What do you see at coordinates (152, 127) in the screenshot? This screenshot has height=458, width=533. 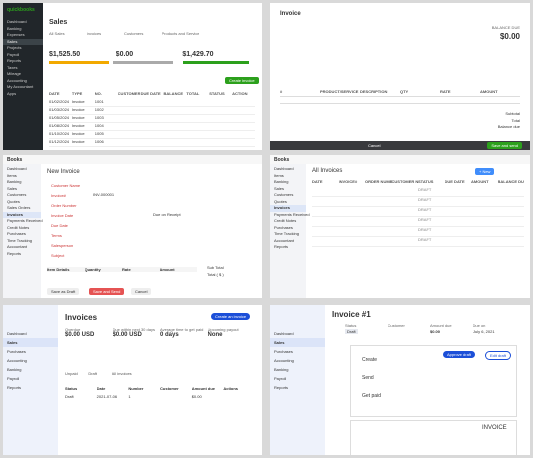 I see `table-row: 01/08/2024 Invoice 1004` at bounding box center [152, 127].